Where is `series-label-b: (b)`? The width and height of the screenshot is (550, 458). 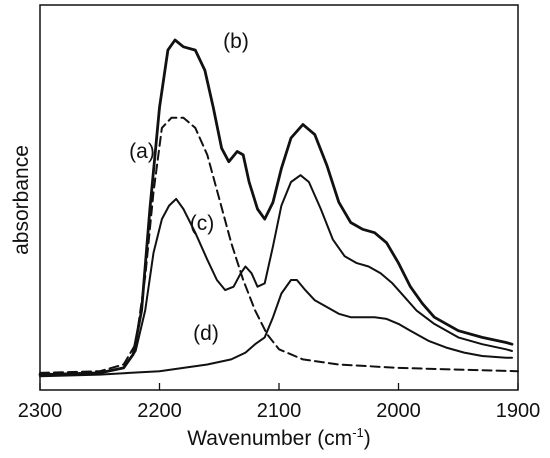
series-label-b: (b) is located at coordinates (236, 41).